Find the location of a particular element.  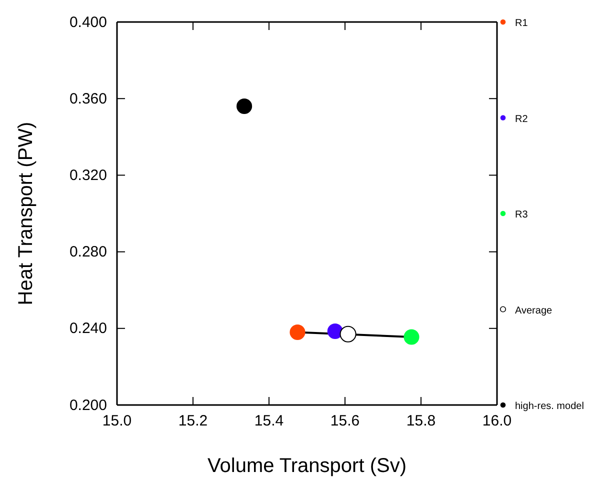

legend-label: R1 is located at coordinates (521, 23).